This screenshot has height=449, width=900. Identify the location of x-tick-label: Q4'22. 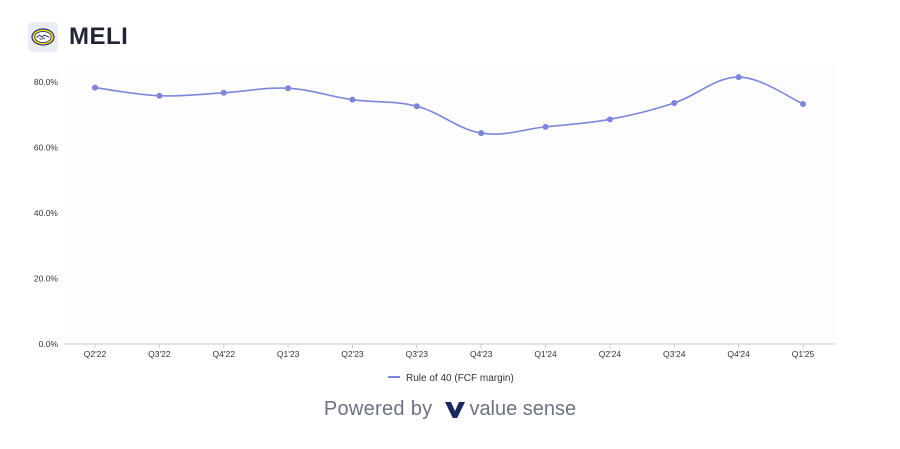
(224, 354).